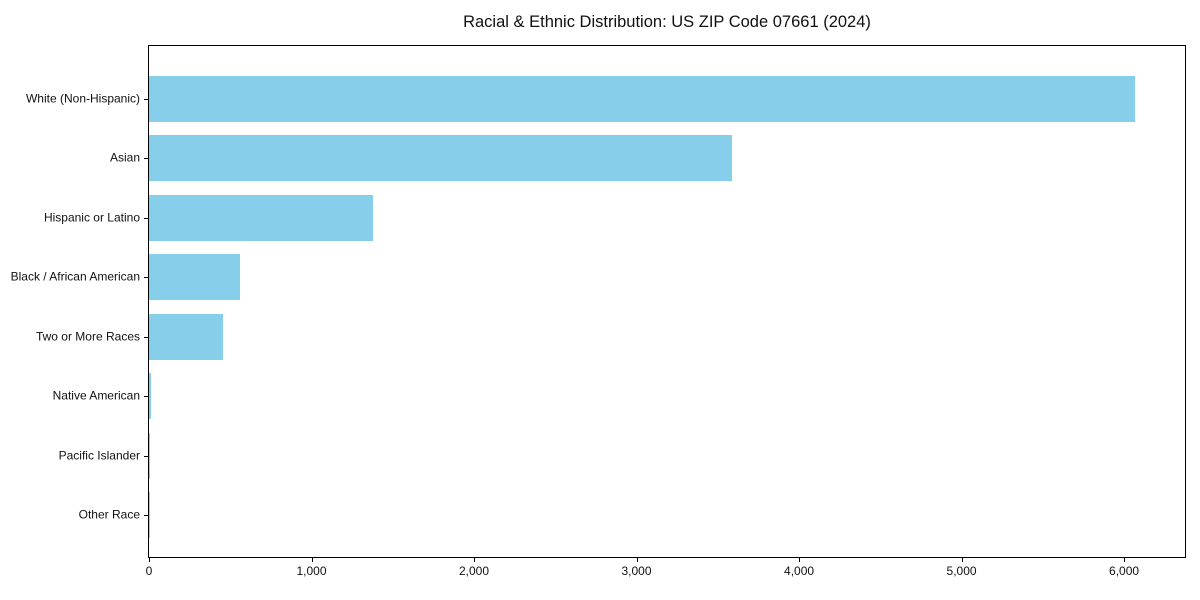 This screenshot has width=1200, height=600. Describe the element at coordinates (799, 571) in the screenshot. I see `x-tick-label: 4,000` at that location.